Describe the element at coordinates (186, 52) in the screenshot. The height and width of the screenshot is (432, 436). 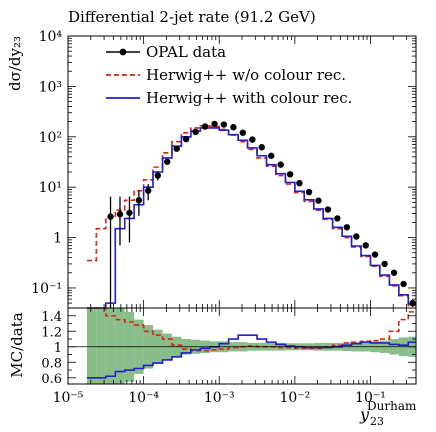
I see `legend-entry-label: OPAL data` at that location.